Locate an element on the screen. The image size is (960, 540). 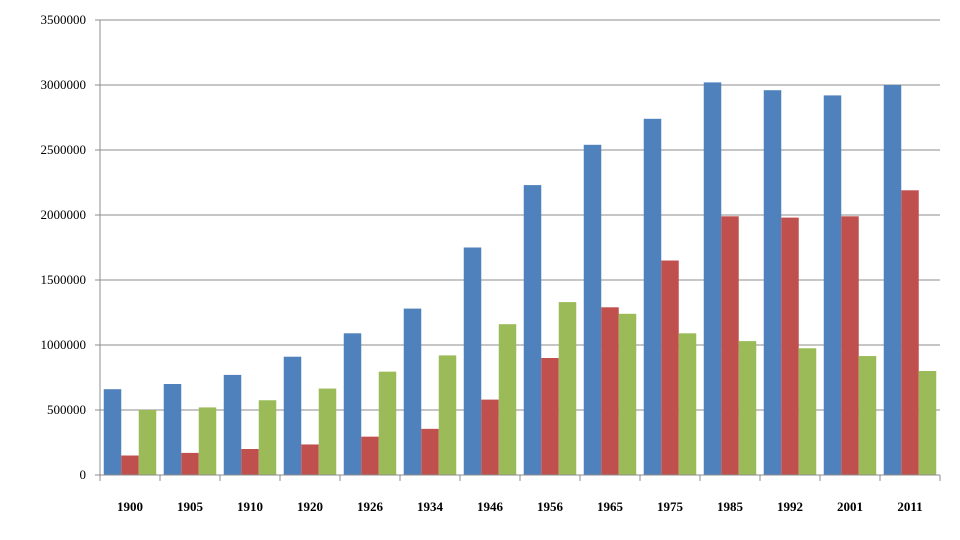
x-tick-label: 1926 is located at coordinates (370, 506).